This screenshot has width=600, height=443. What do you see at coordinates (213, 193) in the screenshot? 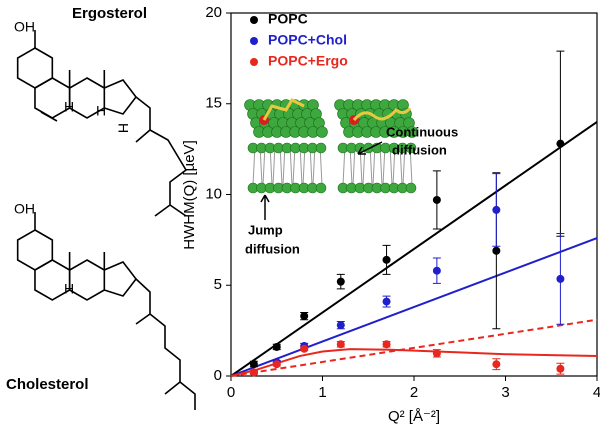
I see `y-tick-label: 10` at bounding box center [213, 193].